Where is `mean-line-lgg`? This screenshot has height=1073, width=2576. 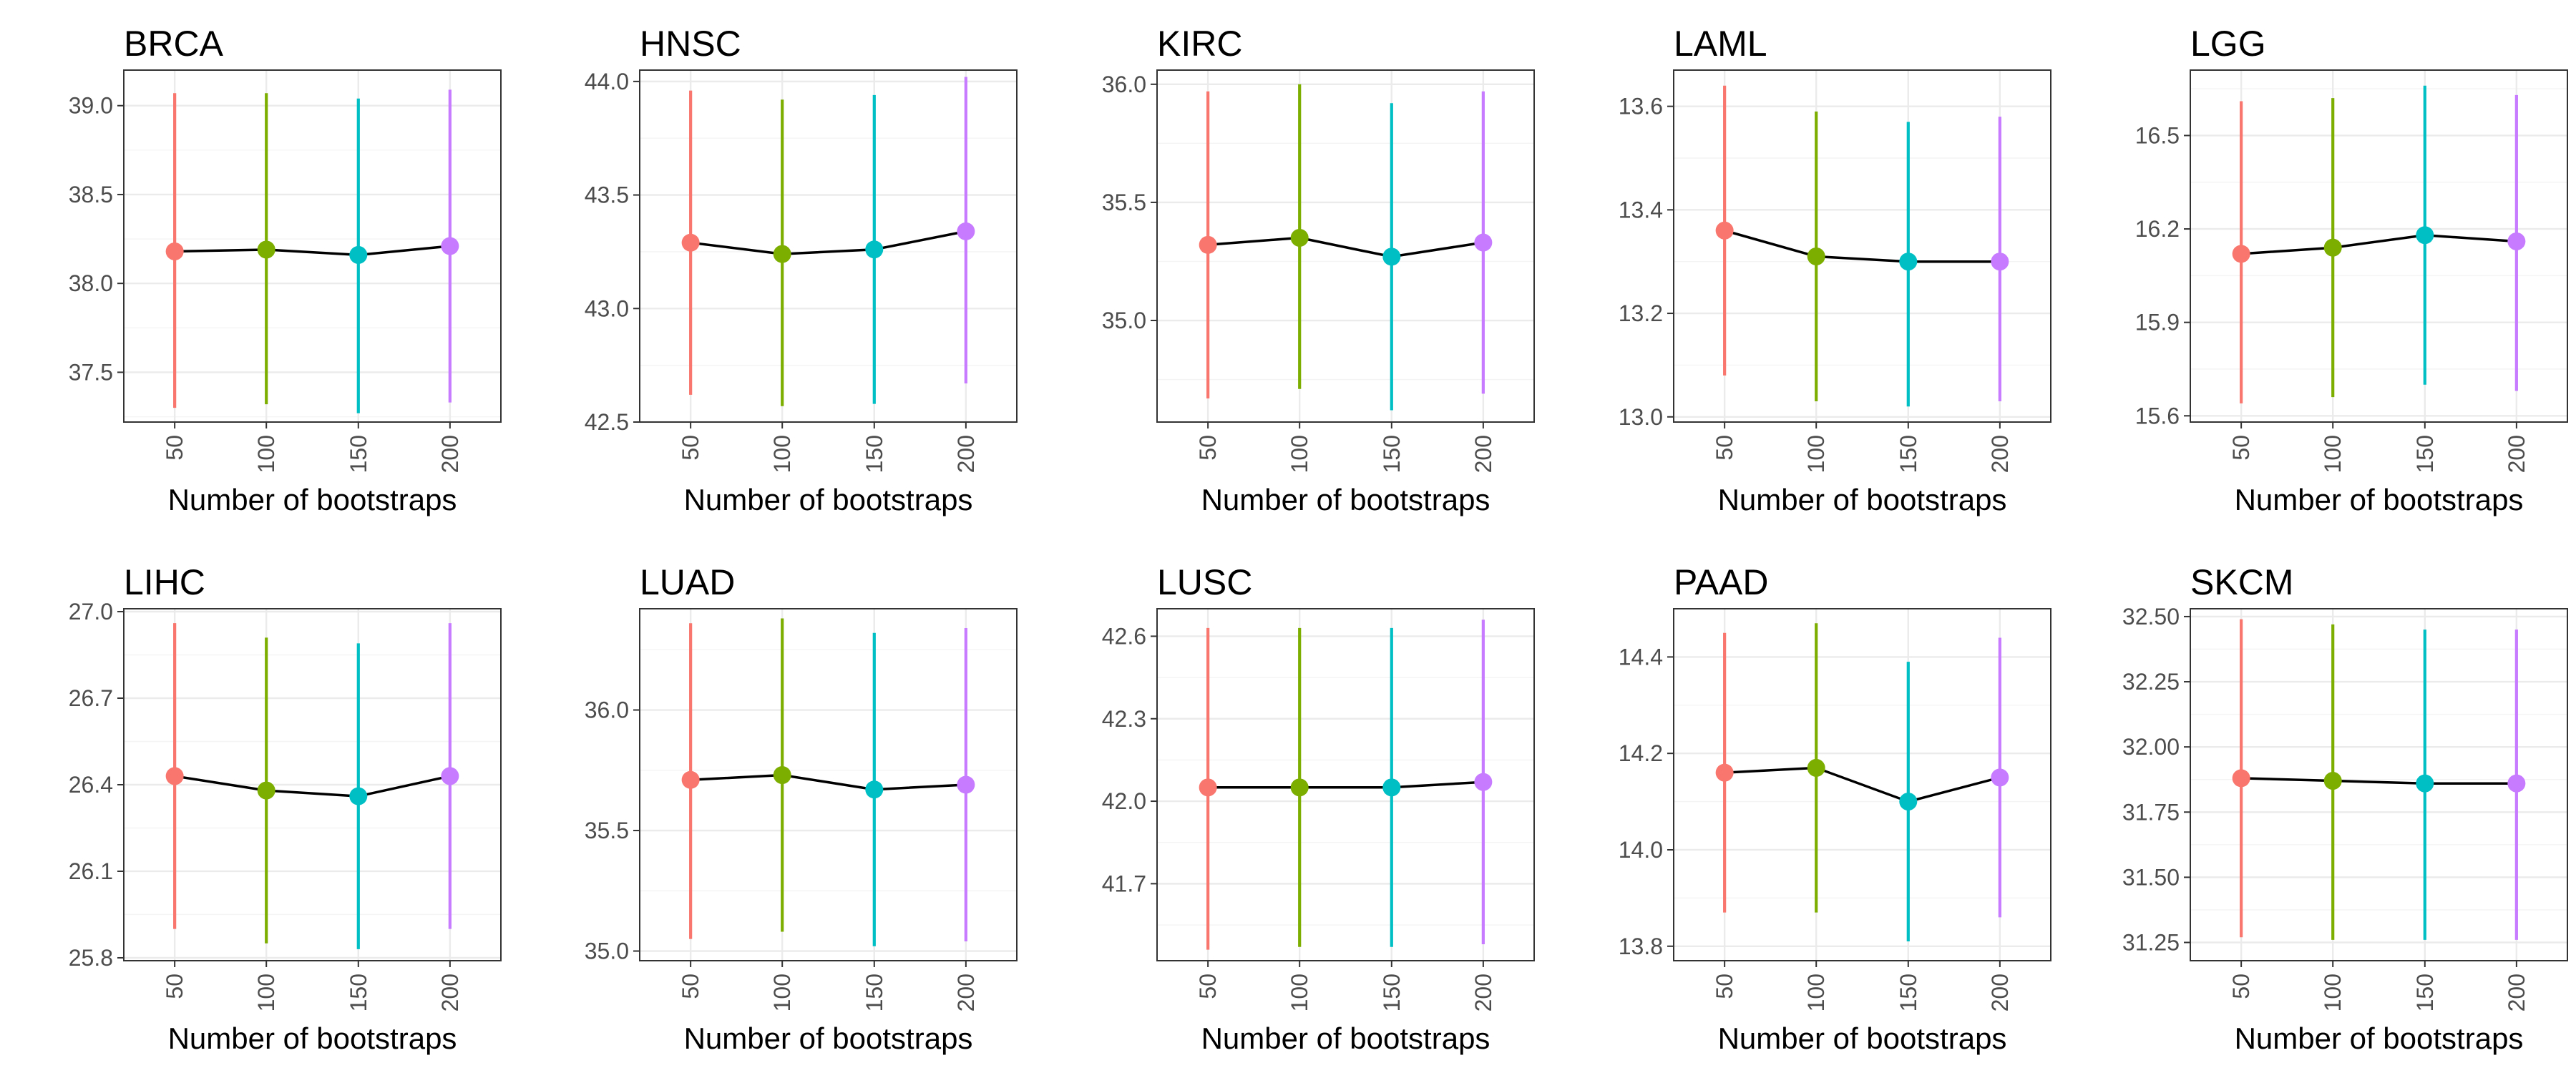 mean-line-lgg is located at coordinates (2378, 244).